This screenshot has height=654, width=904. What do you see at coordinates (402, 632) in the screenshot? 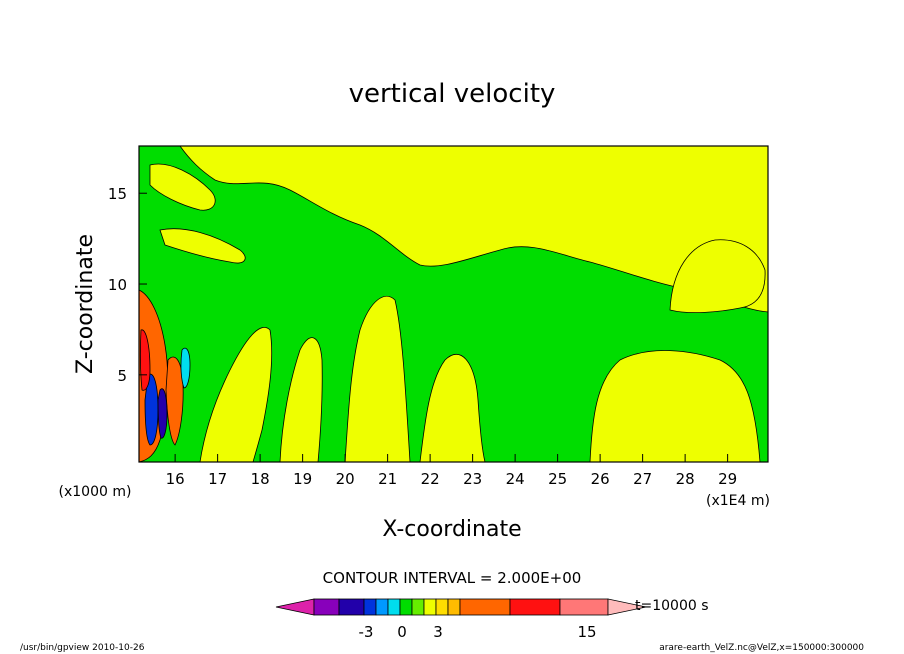
I see `colorbar-level-label: 0` at bounding box center [402, 632].